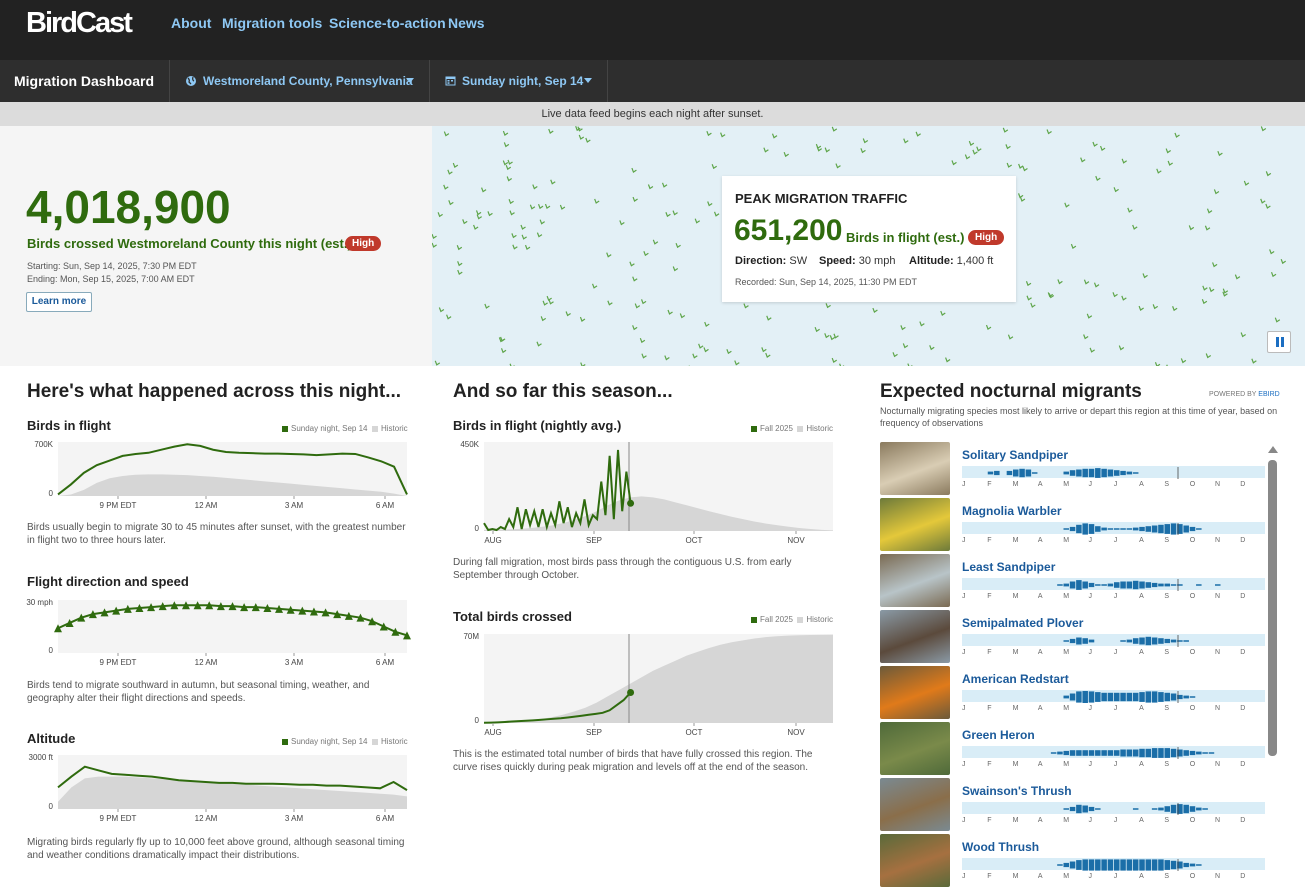 The width and height of the screenshot is (1305, 890). I want to click on nav-news-link: News, so click(466, 23).